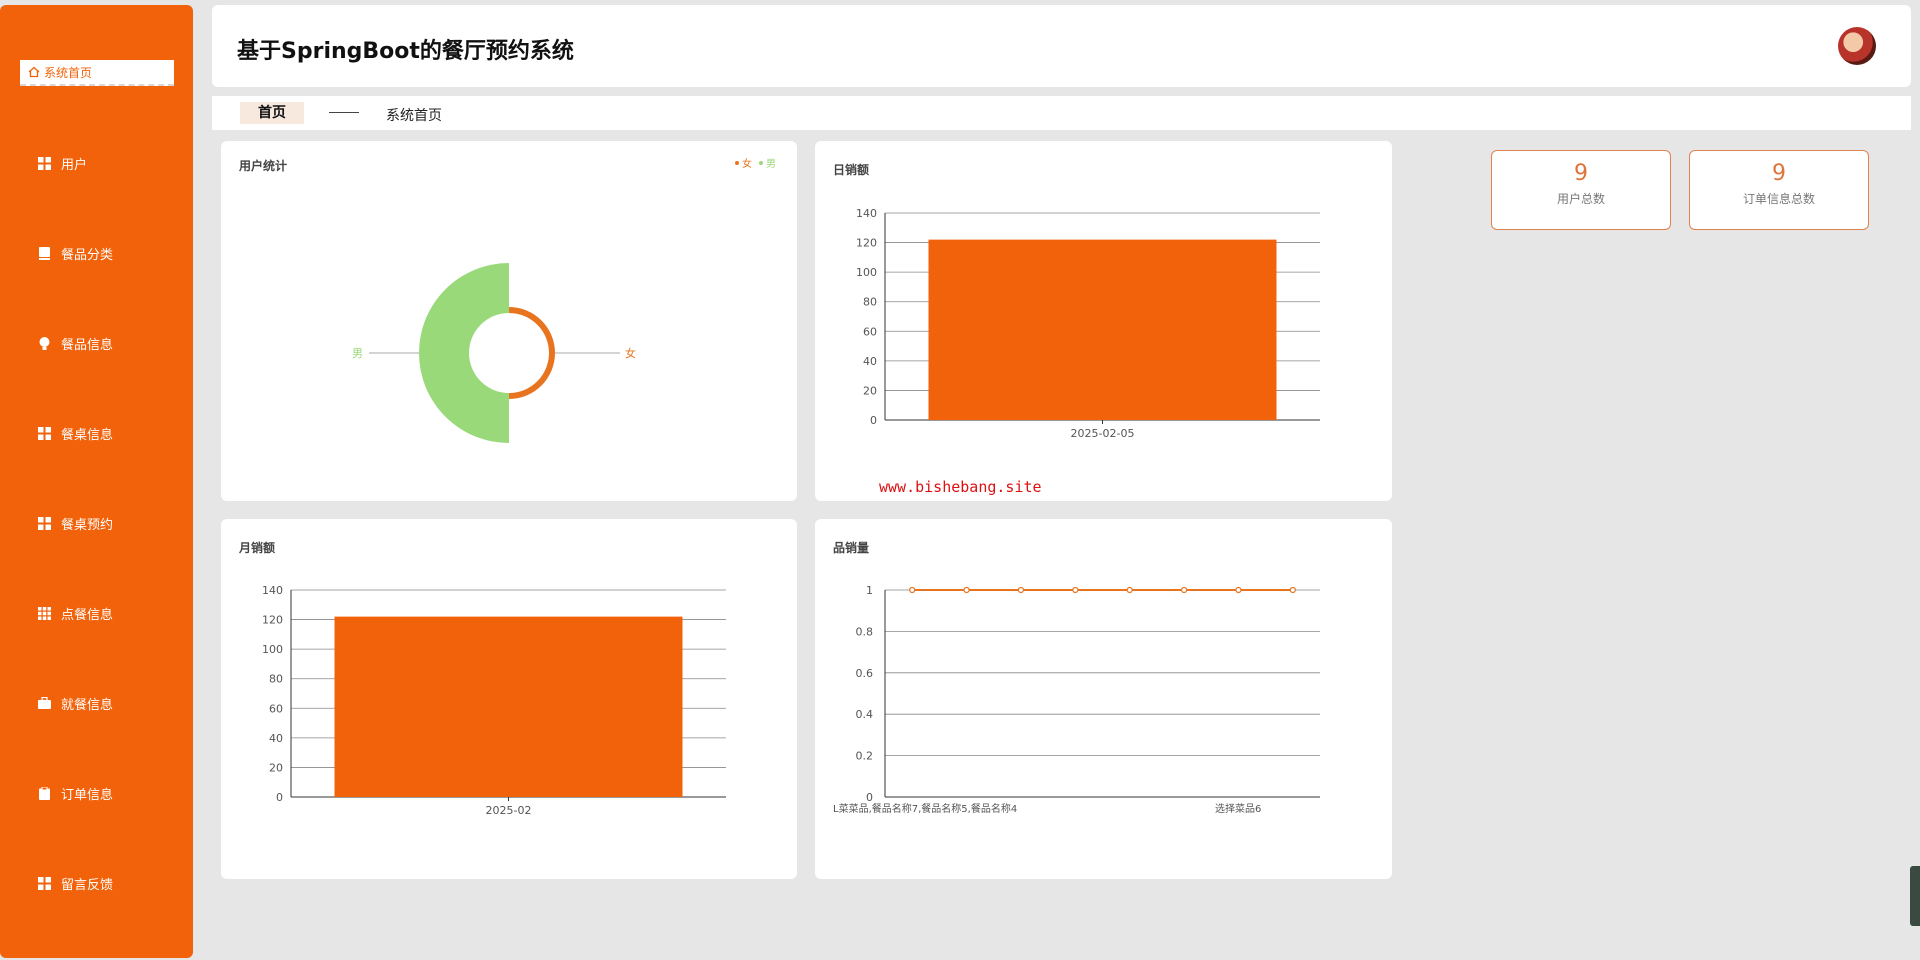 The width and height of the screenshot is (1920, 960). Describe the element at coordinates (747, 163) in the screenshot. I see `legend-label-female: 女` at that location.